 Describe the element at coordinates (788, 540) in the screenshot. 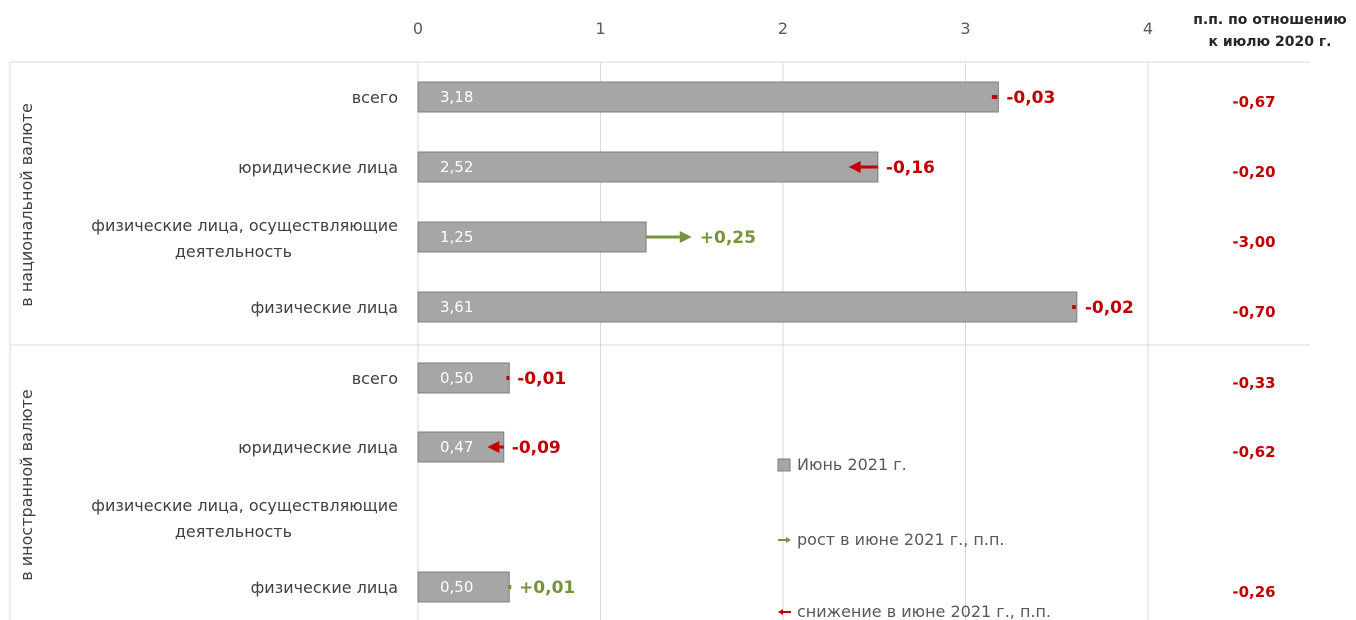

I see `legend-increase-arrow-head` at that location.